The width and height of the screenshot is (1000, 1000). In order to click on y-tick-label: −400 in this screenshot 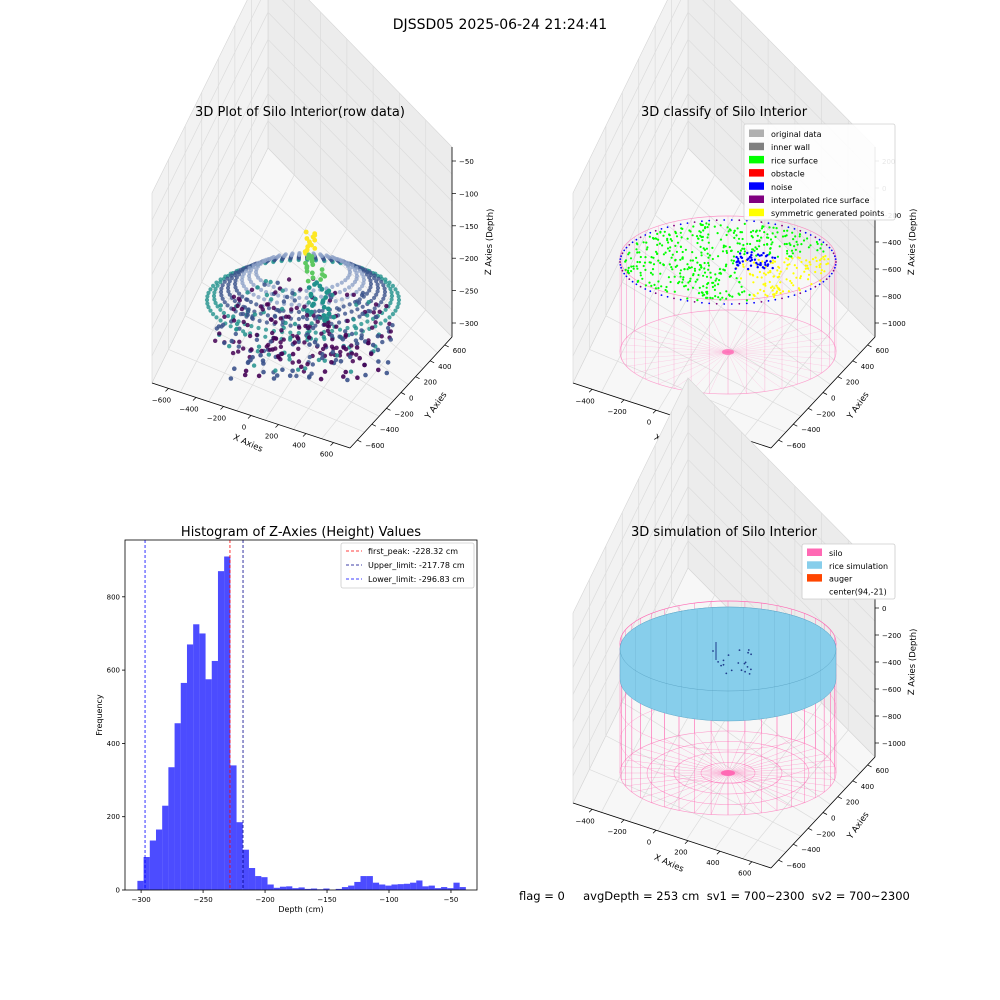, I will do `click(810, 430)`.